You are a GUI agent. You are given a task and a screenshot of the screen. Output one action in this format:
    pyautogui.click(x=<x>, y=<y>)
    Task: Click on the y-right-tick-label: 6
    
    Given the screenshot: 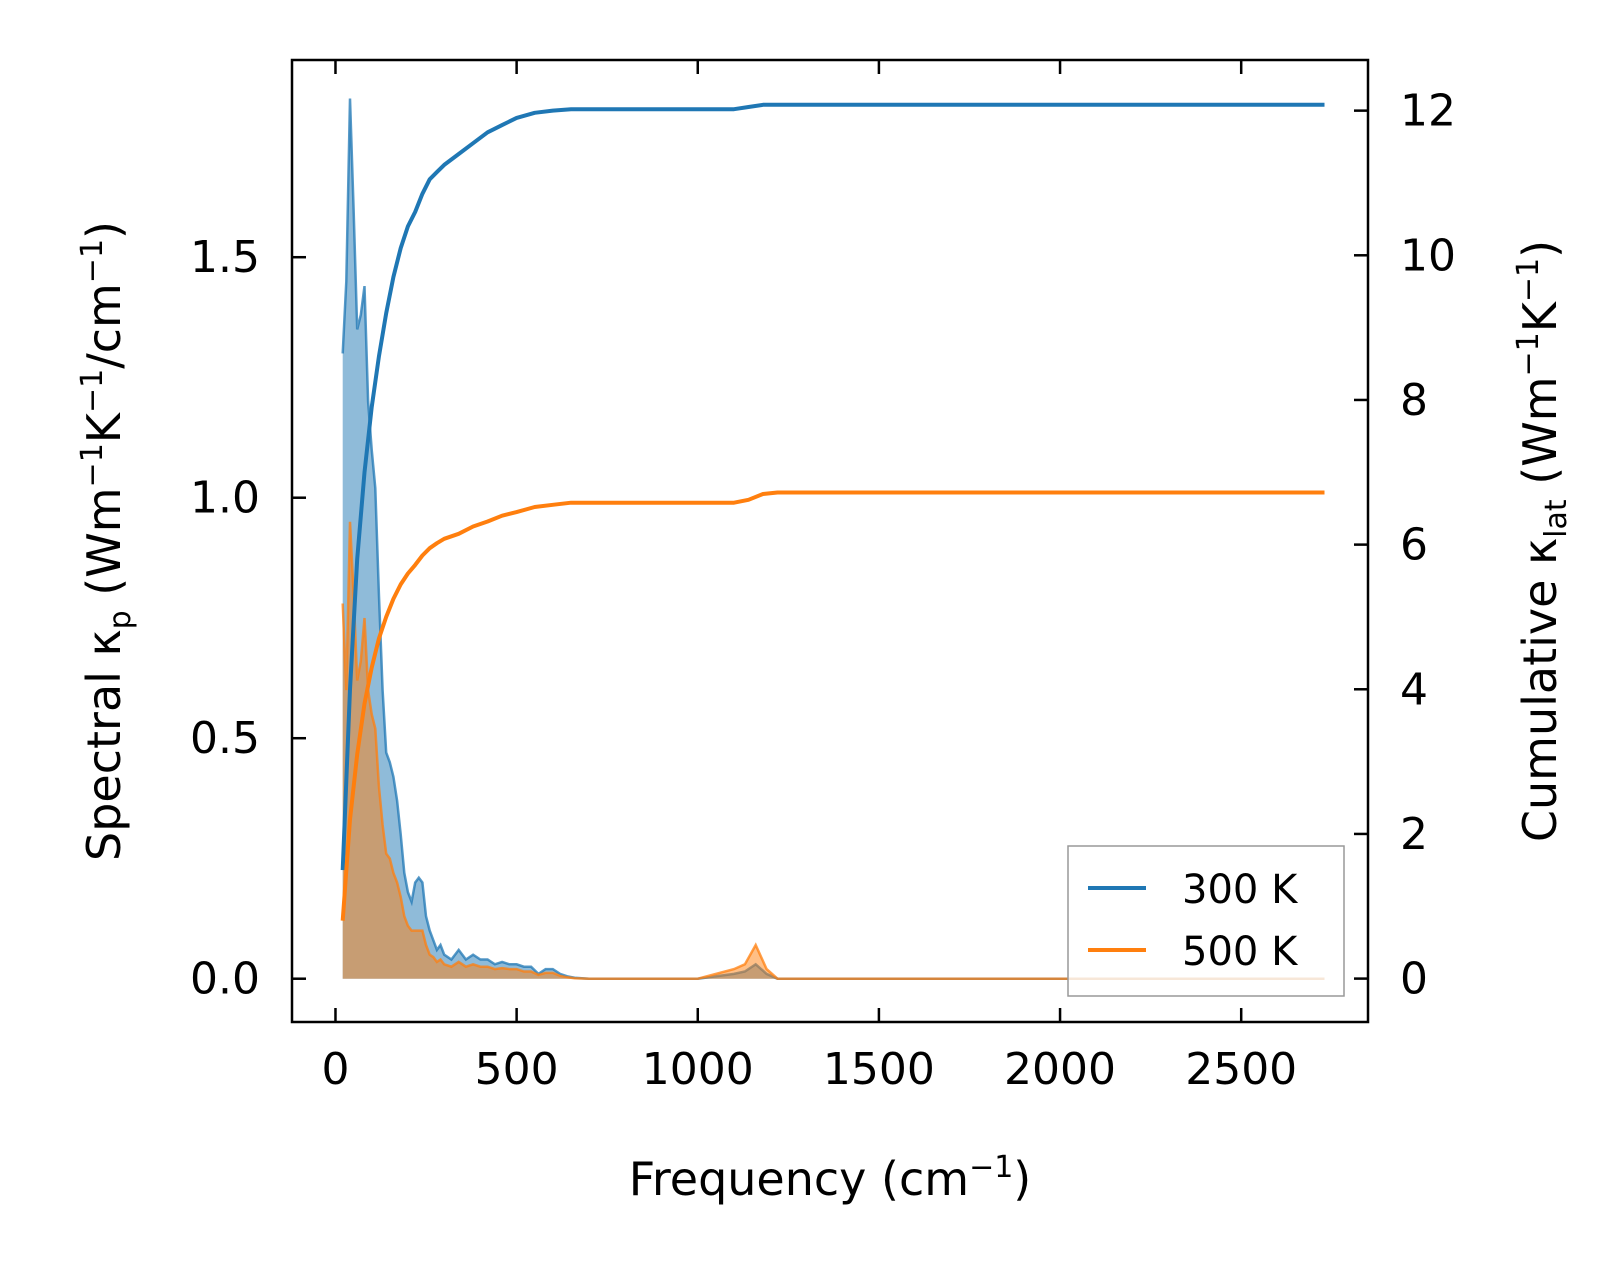 What is the action you would take?
    pyautogui.click(x=1414, y=545)
    